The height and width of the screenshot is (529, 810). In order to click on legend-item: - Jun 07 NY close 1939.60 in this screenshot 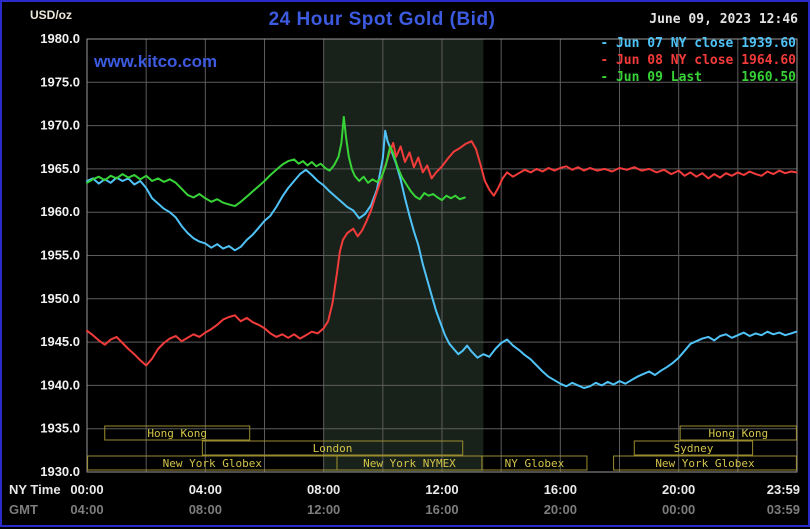, I will do `click(698, 43)`.